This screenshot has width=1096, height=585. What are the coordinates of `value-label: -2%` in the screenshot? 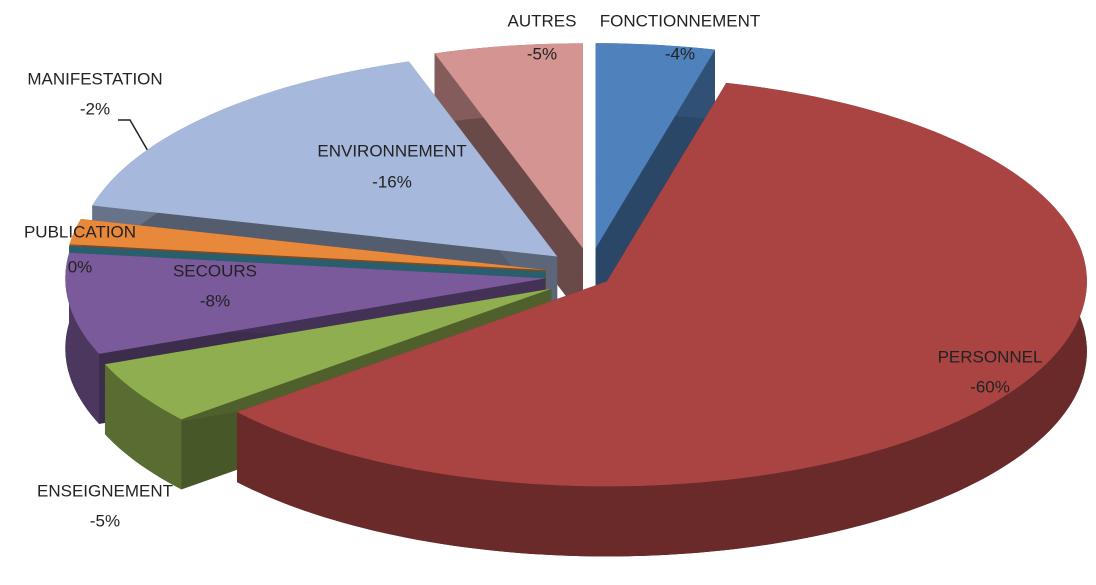 It's located at (95, 108).